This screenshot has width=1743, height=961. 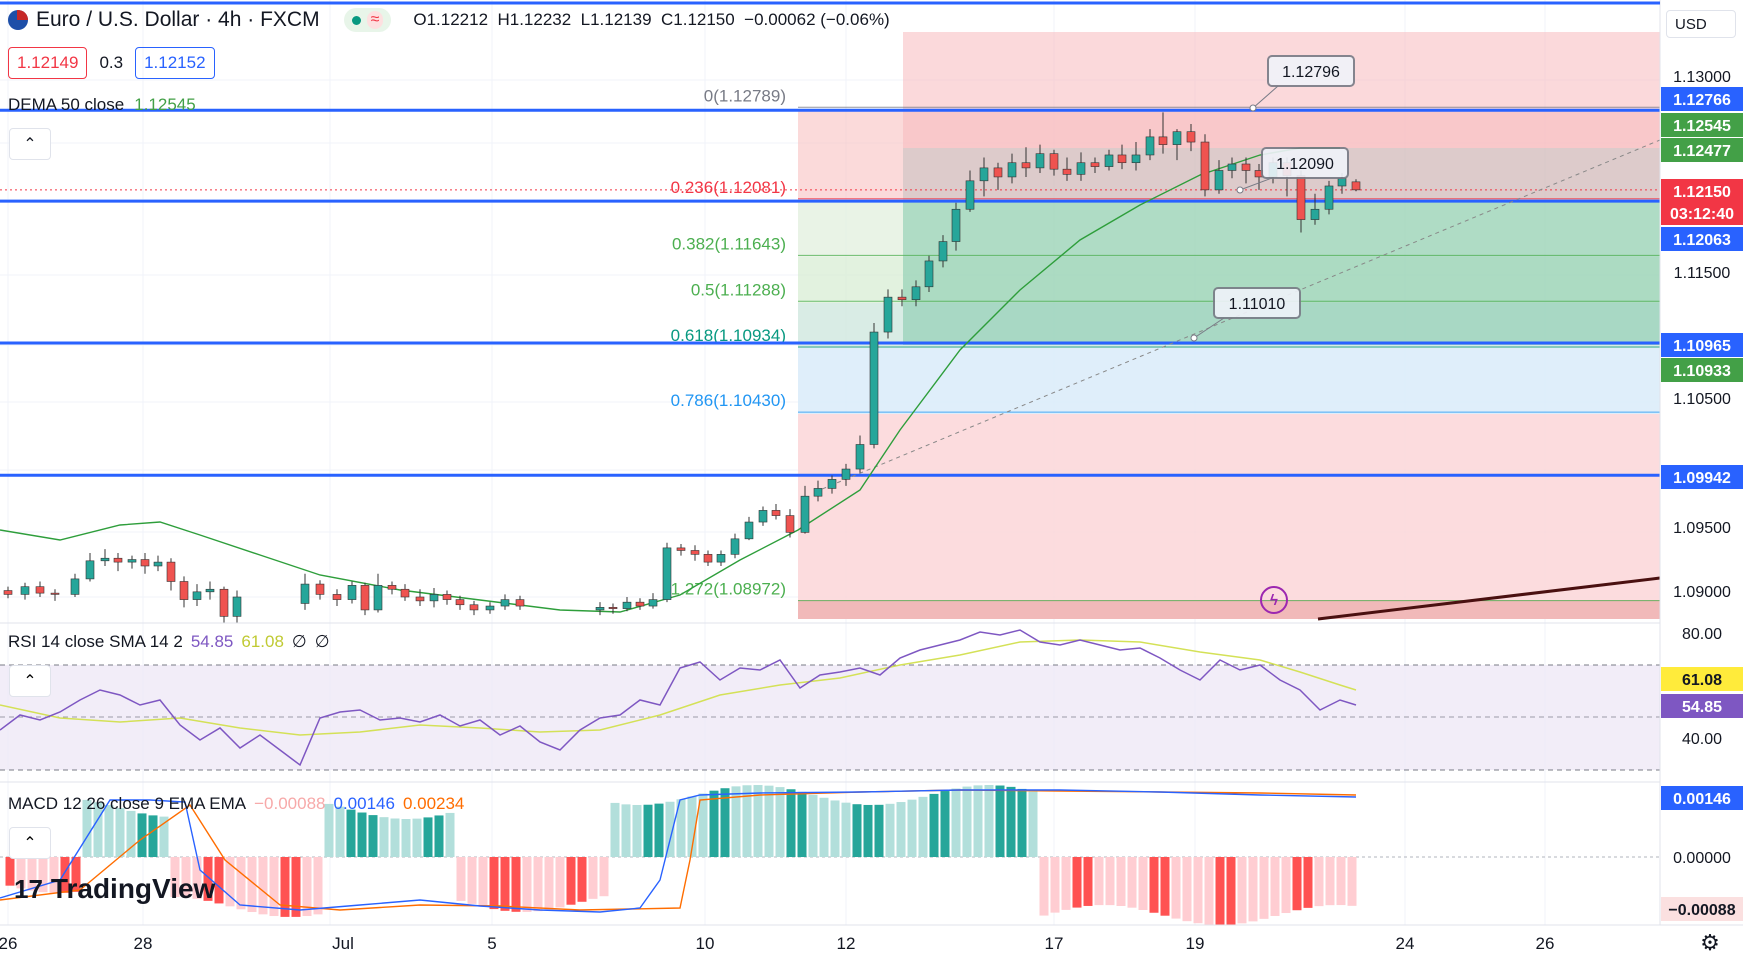 What do you see at coordinates (678, 687) in the screenshot?
I see `rsi-sma-line` at bounding box center [678, 687].